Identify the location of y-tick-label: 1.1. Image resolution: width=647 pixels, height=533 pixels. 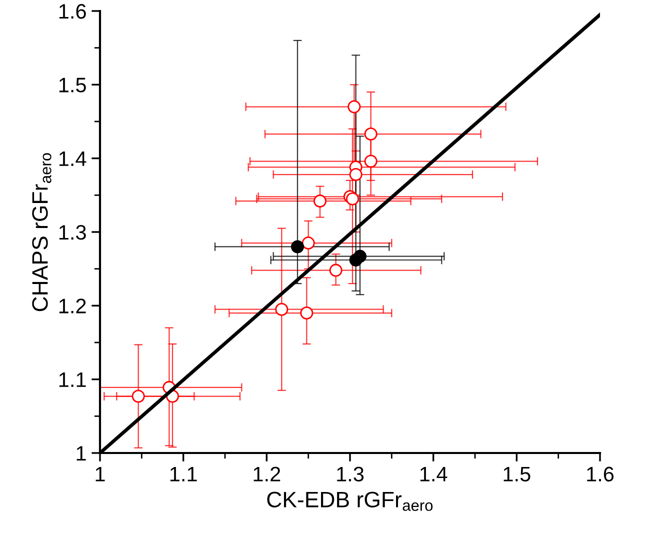
(72, 379).